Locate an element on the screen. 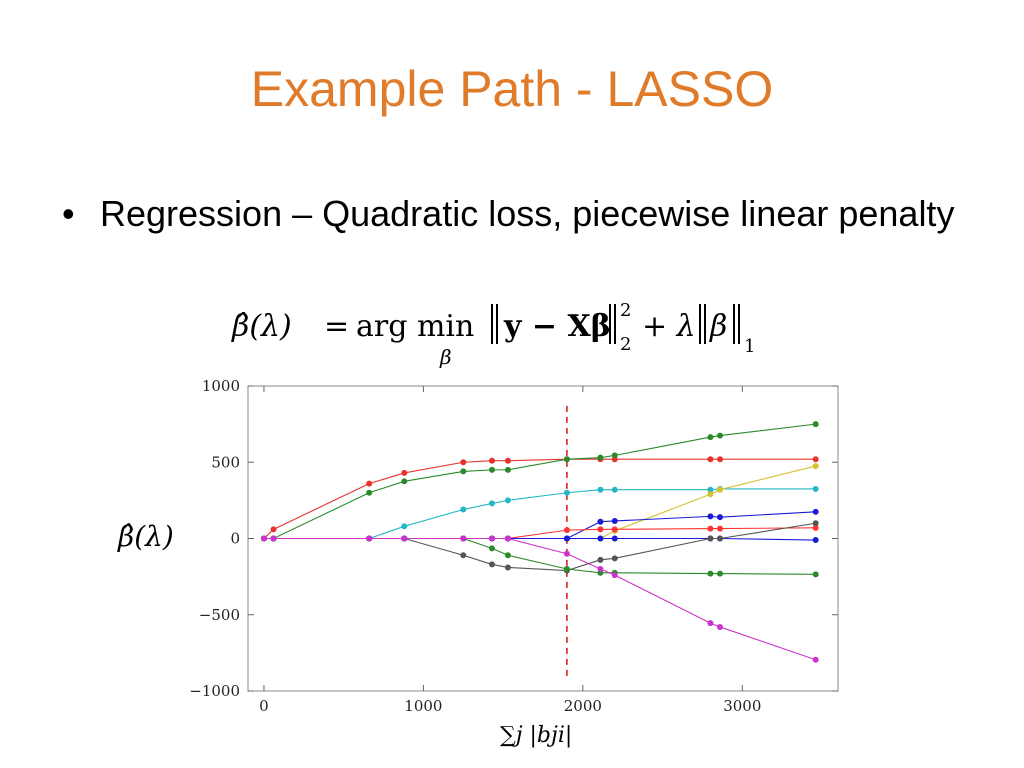  formula-lhs: β̂(λ) is located at coordinates (261, 326).